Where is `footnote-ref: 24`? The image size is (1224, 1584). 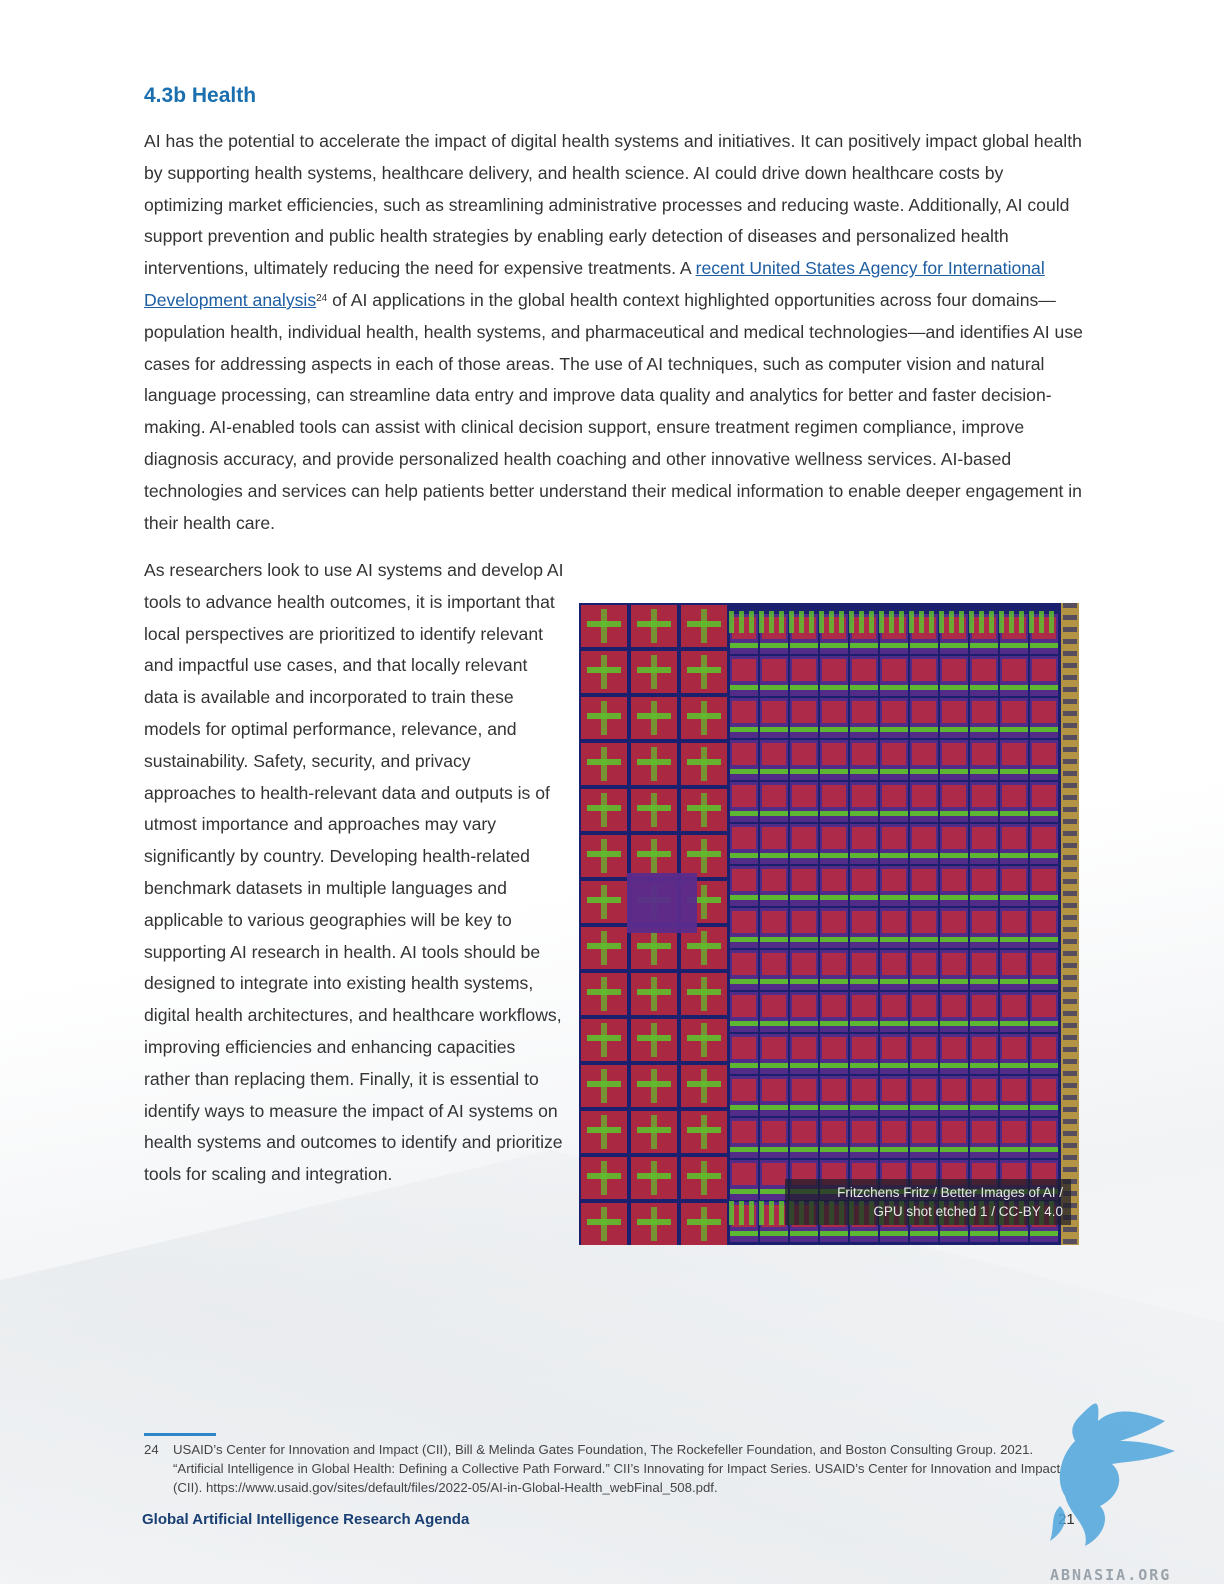 footnote-ref: 24 is located at coordinates (322, 298).